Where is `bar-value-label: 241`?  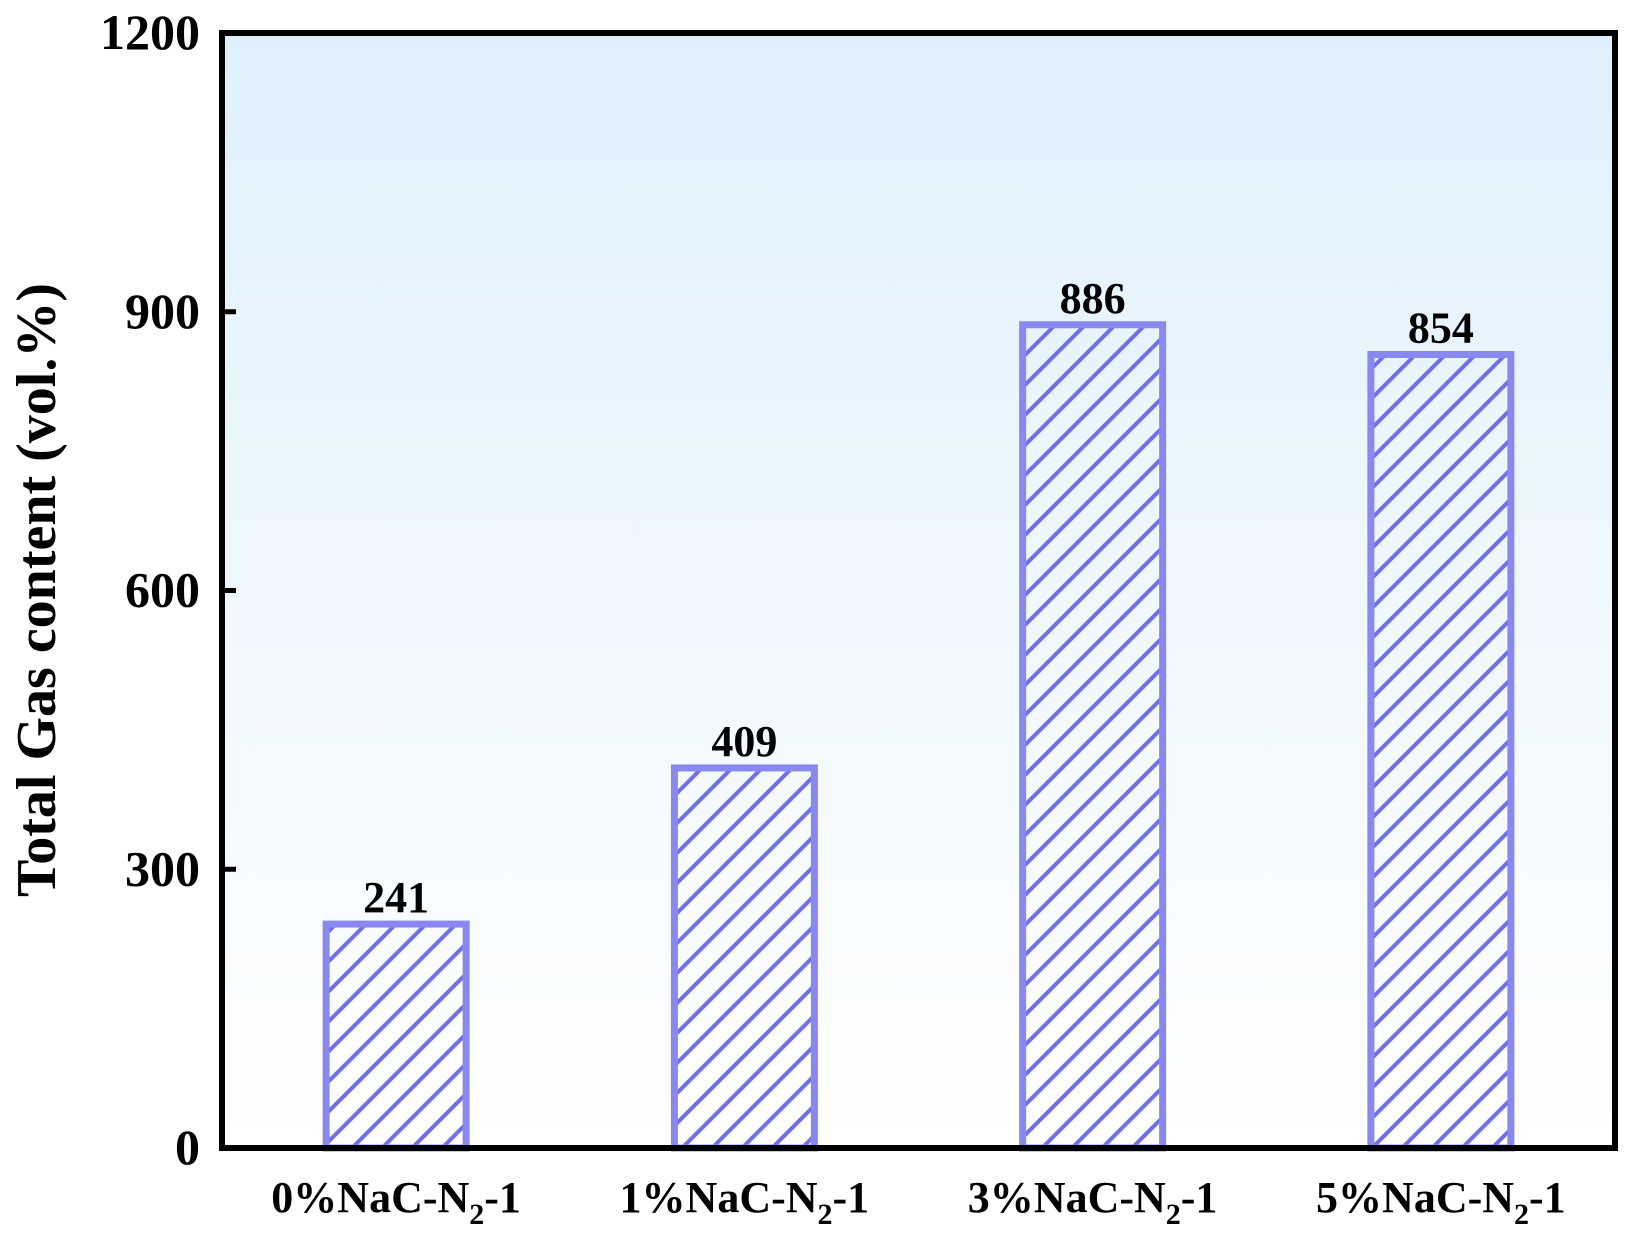
bar-value-label: 241 is located at coordinates (396, 897).